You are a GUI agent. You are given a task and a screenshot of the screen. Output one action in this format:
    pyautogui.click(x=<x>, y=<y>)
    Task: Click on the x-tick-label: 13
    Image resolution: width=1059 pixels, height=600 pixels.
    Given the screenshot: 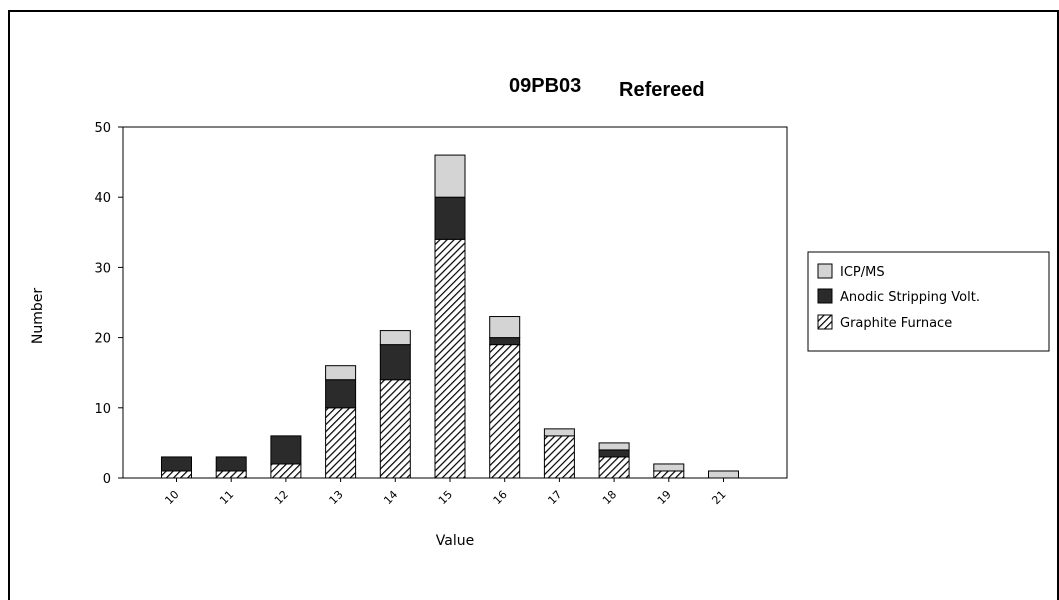 What is the action you would take?
    pyautogui.click(x=336, y=497)
    